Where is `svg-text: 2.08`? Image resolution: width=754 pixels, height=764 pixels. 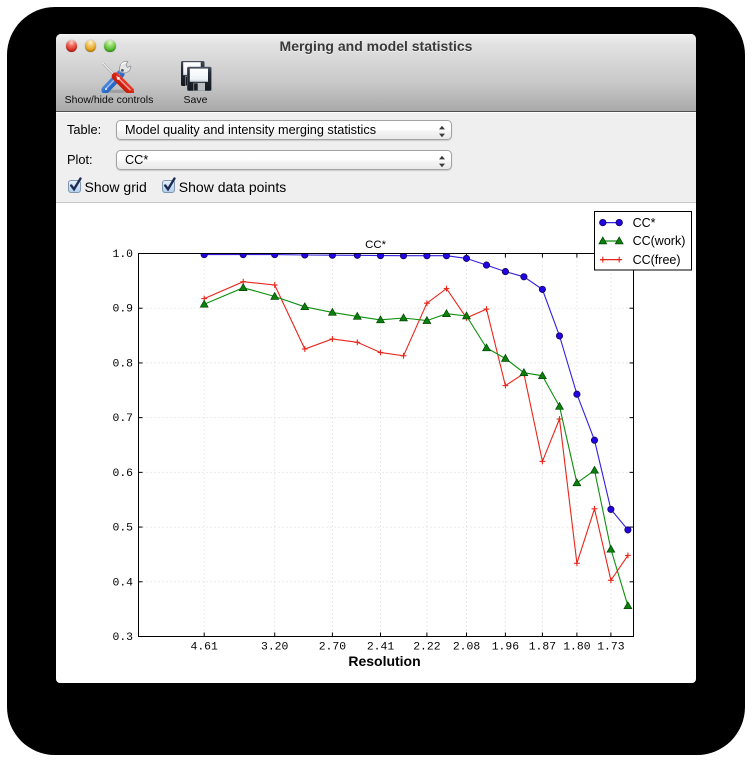 svg-text: 2.08 is located at coordinates (467, 648).